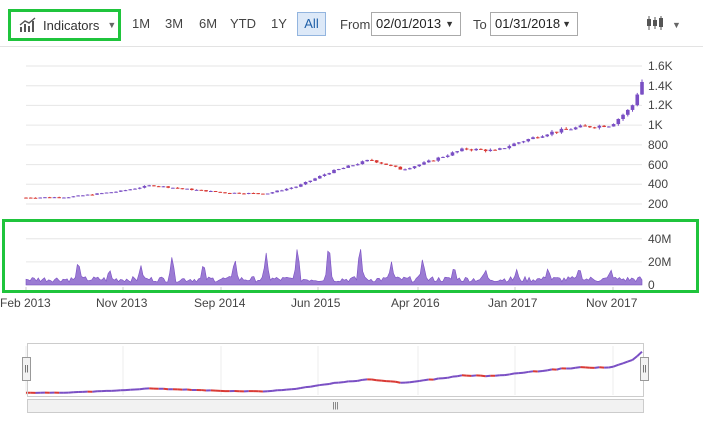 The image size is (703, 422). What do you see at coordinates (335, 370) in the screenshot?
I see `navigator-window` at bounding box center [335, 370].